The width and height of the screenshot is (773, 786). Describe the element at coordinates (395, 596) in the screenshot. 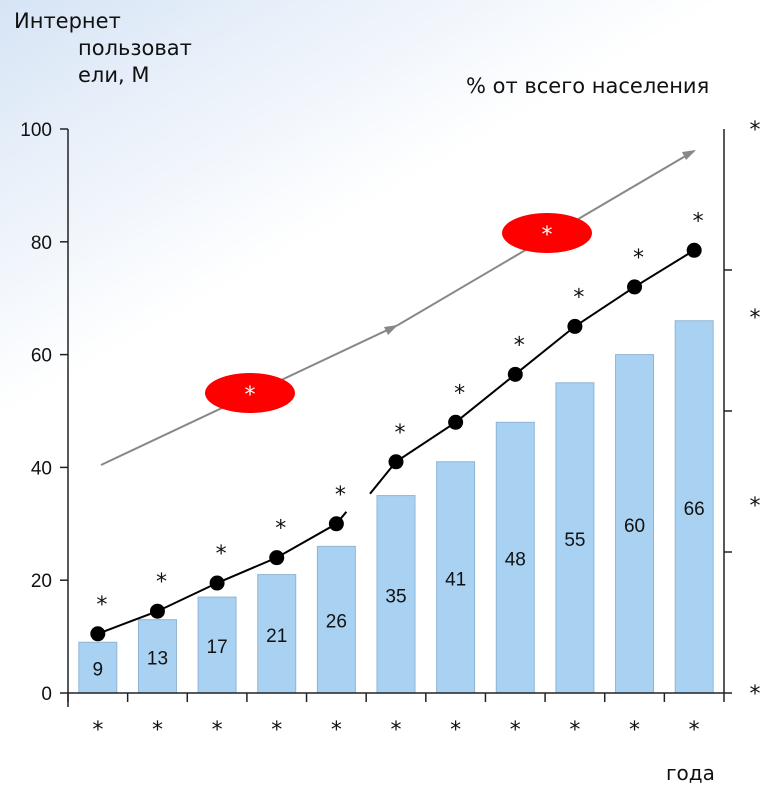

I see `bar-value-label: 35` at that location.